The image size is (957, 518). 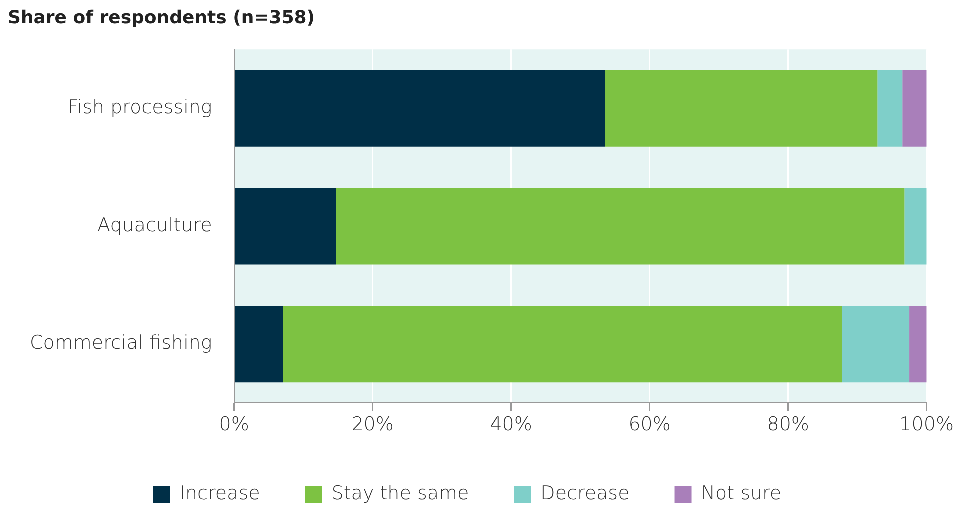 I want to click on chart-title: Share of respondents (n=358), so click(x=162, y=17).